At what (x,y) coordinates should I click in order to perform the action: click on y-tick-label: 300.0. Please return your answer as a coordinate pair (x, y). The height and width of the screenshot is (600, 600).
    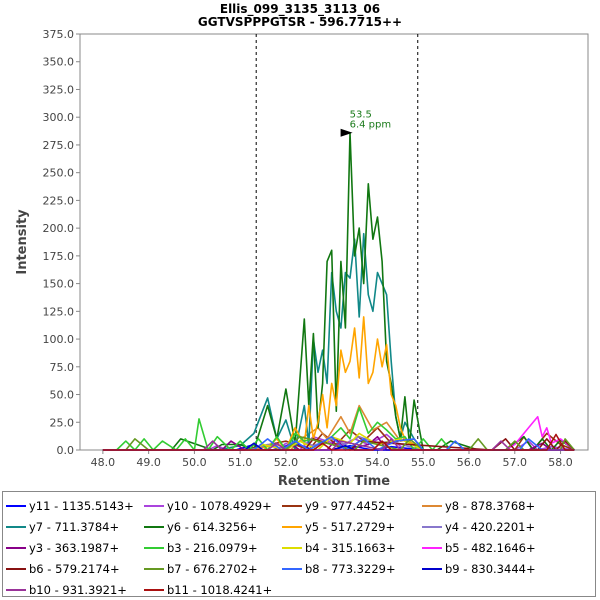
    Looking at the image, I should click on (59, 117).